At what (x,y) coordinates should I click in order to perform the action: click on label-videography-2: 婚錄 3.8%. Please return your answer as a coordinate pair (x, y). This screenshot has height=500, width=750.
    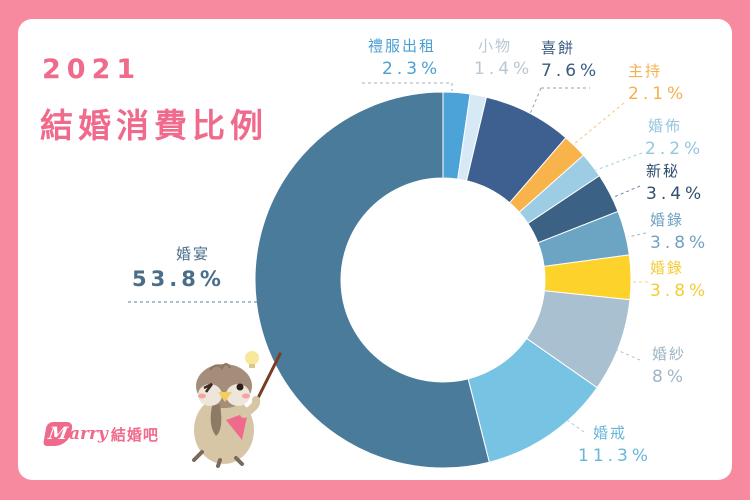
    Looking at the image, I should click on (680, 280).